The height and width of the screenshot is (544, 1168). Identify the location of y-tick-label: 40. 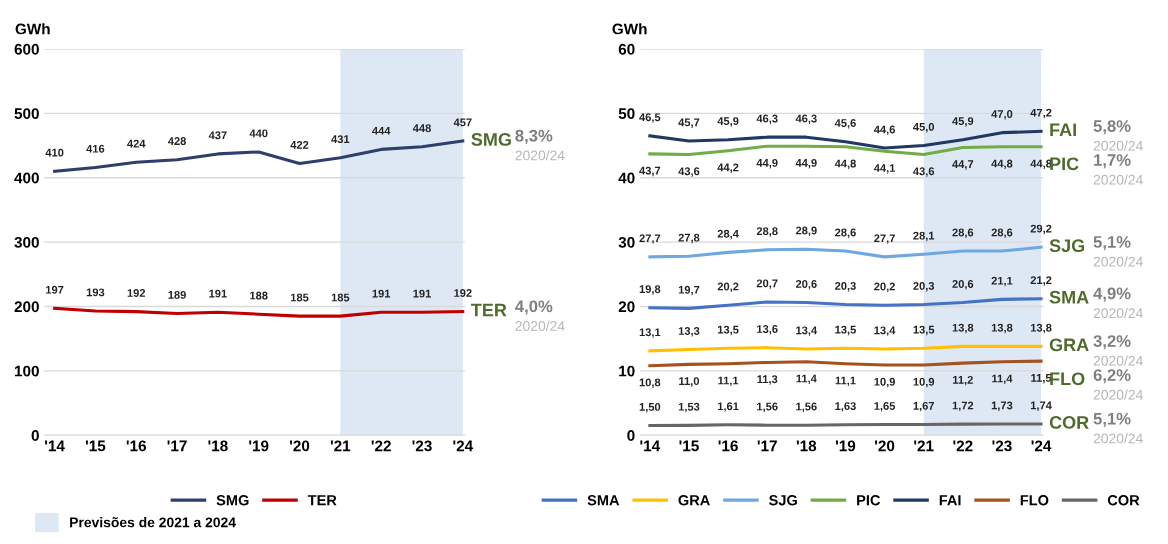
(626, 178).